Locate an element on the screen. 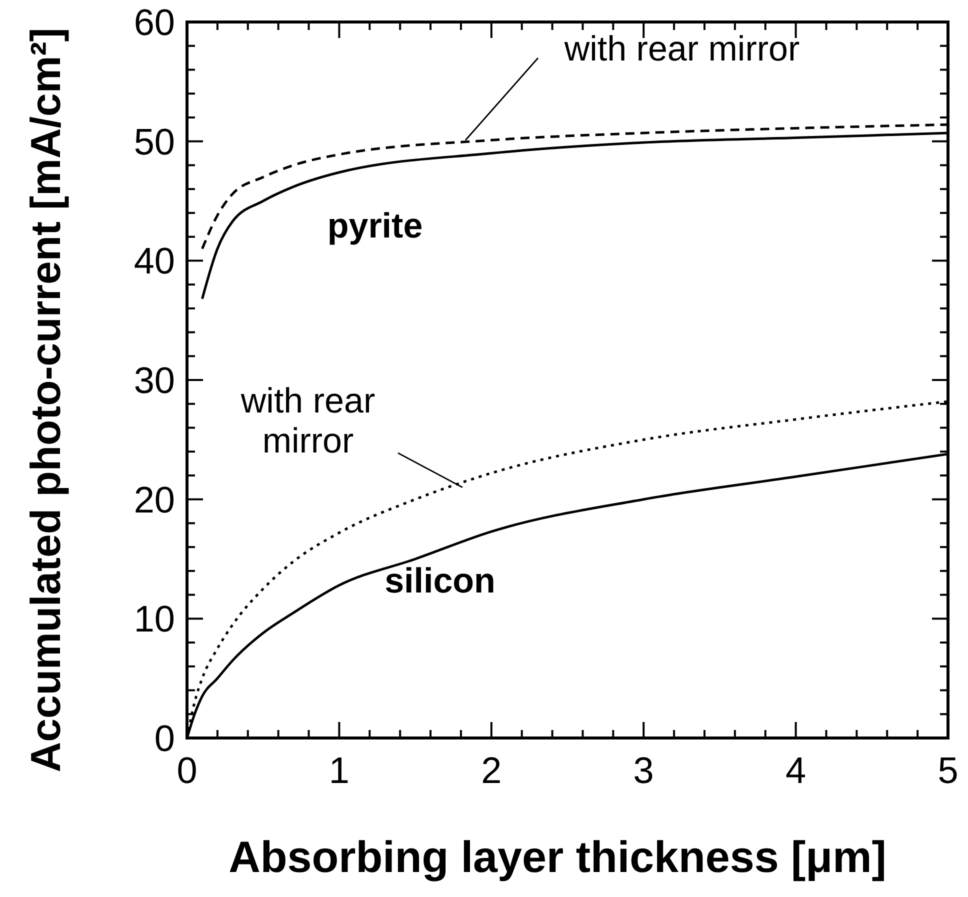 The width and height of the screenshot is (968, 897). x-tick-label: 3 is located at coordinates (643, 770).